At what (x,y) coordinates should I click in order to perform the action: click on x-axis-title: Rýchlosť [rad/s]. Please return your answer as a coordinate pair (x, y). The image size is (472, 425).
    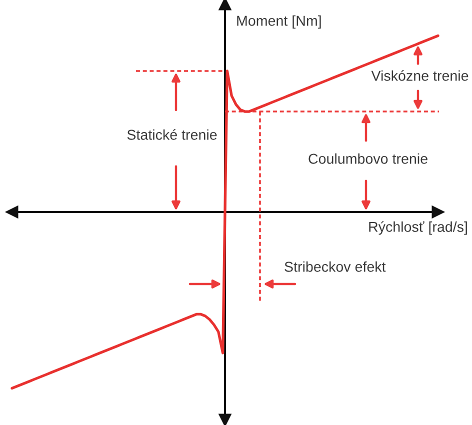
    Looking at the image, I should click on (418, 228).